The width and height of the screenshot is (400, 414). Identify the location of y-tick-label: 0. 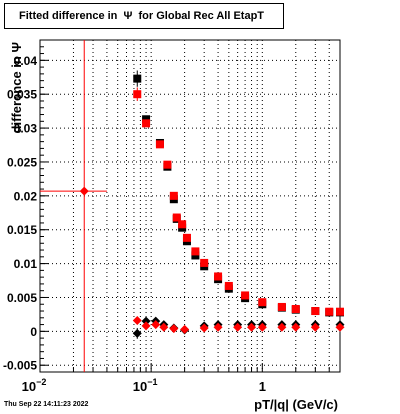
(33, 332).